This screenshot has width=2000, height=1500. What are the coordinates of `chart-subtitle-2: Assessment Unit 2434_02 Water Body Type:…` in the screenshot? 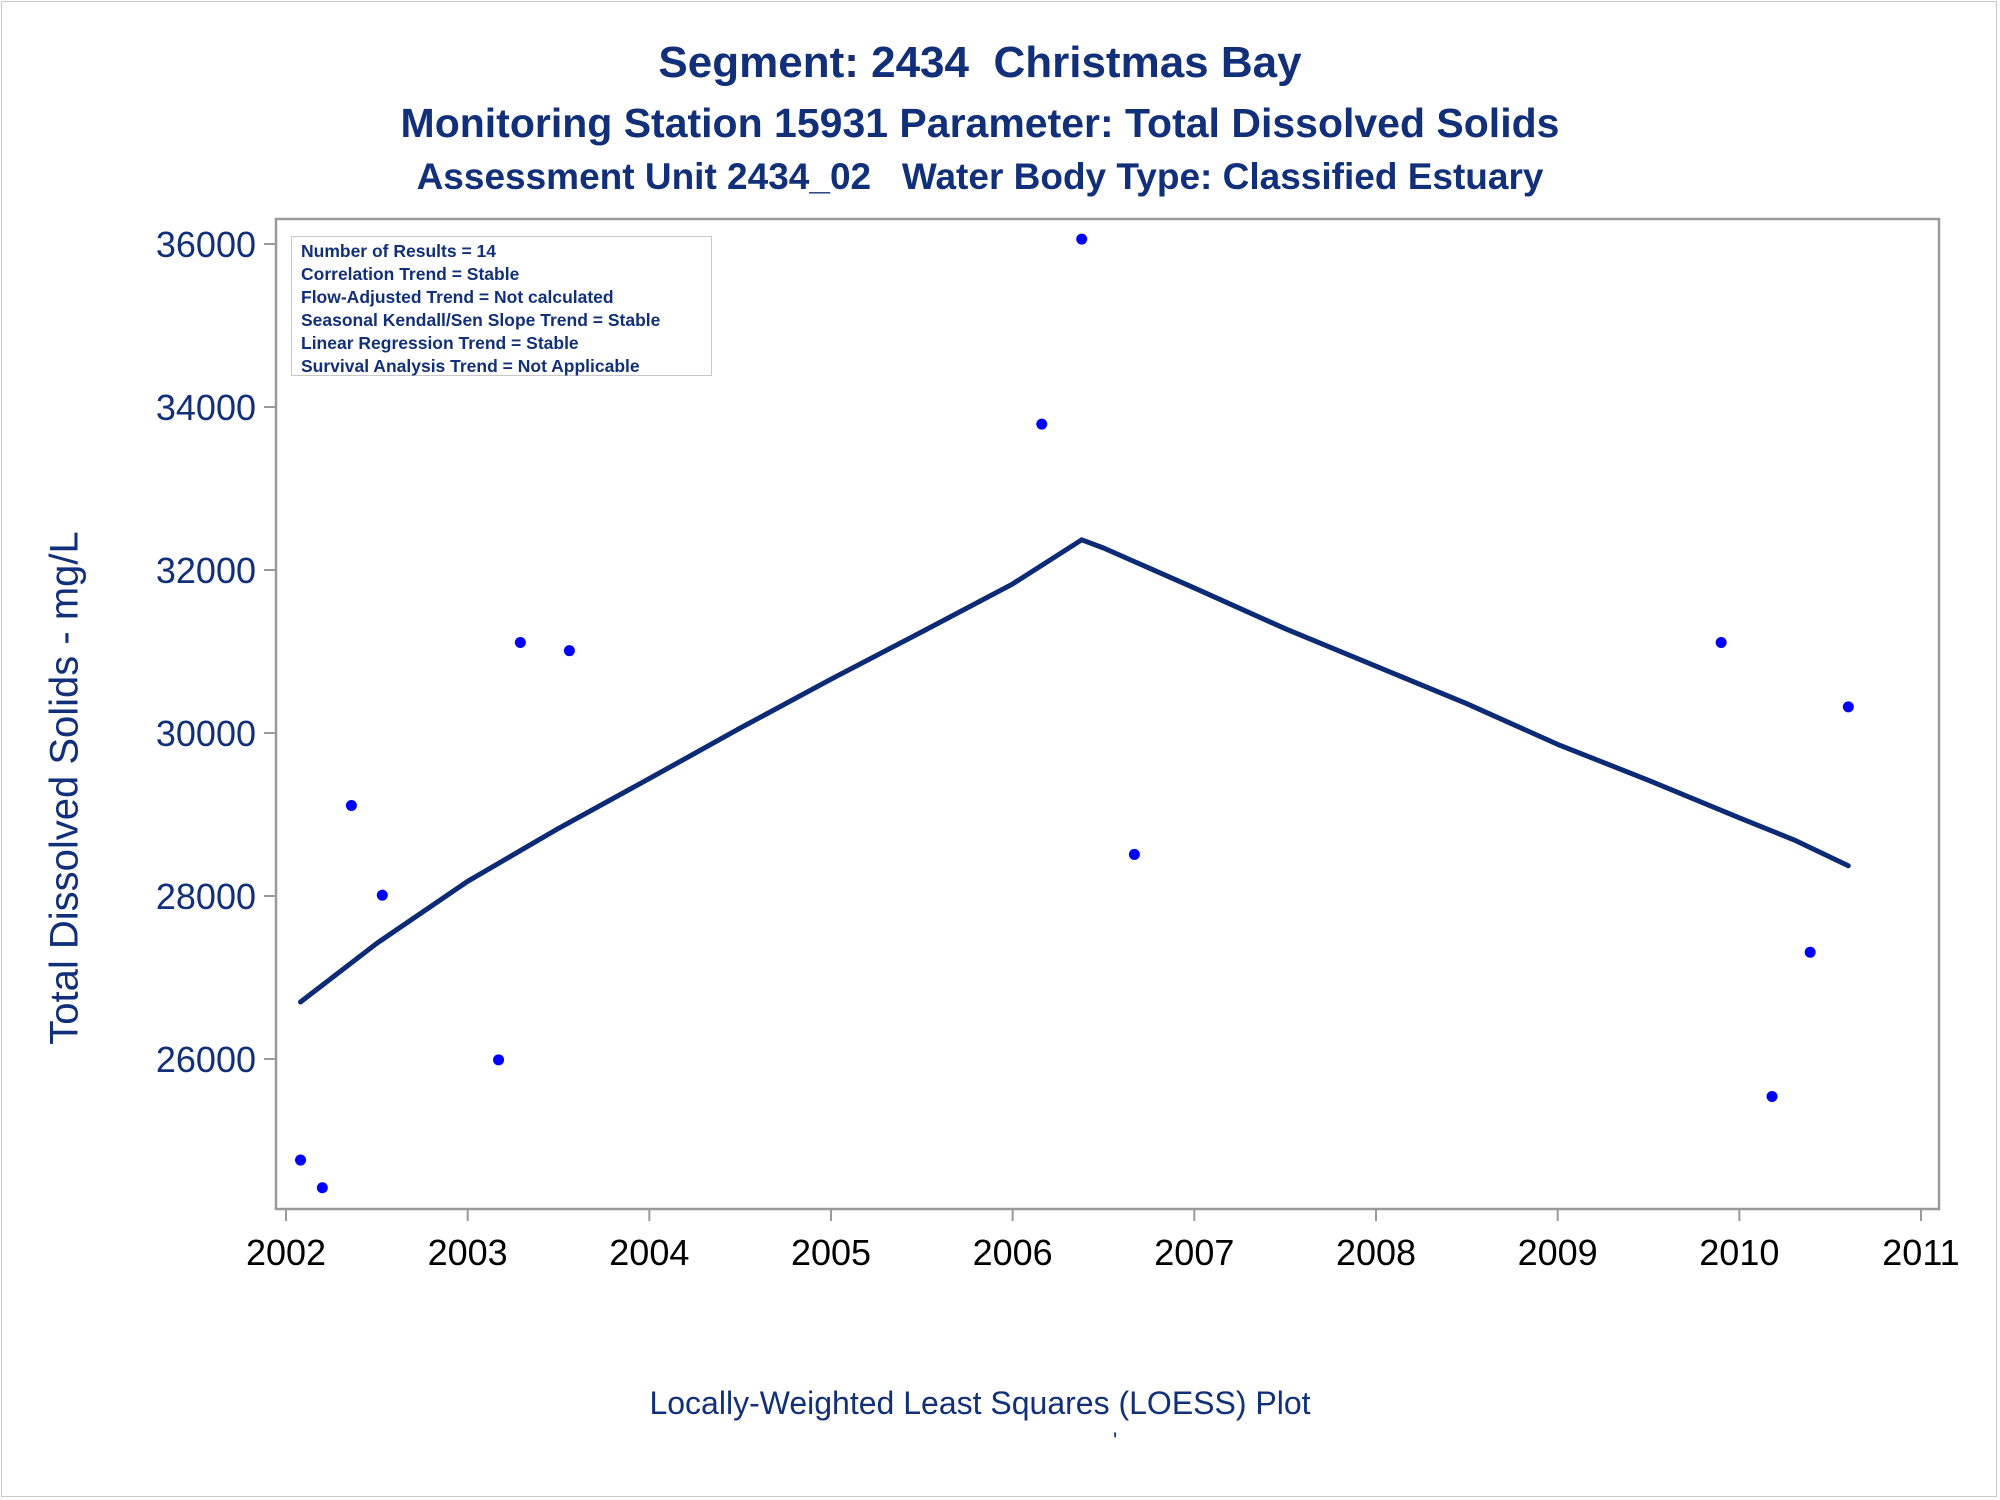 It's located at (980, 176).